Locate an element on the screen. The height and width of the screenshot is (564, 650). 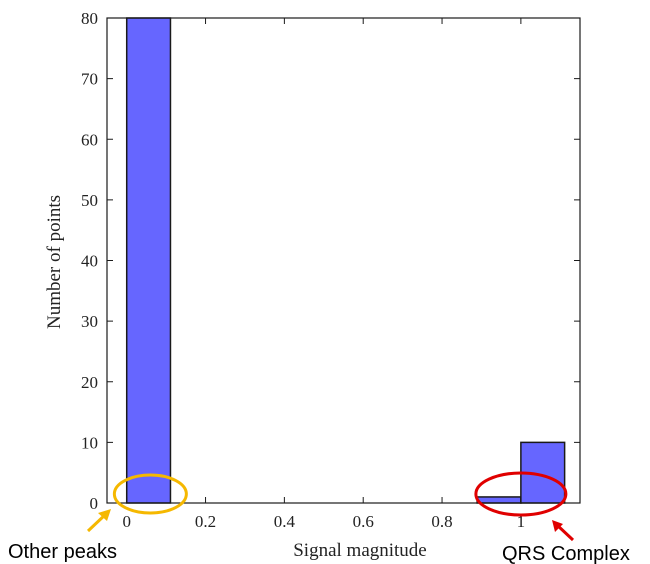
x-tick-label: 0.6 is located at coordinates (363, 521).